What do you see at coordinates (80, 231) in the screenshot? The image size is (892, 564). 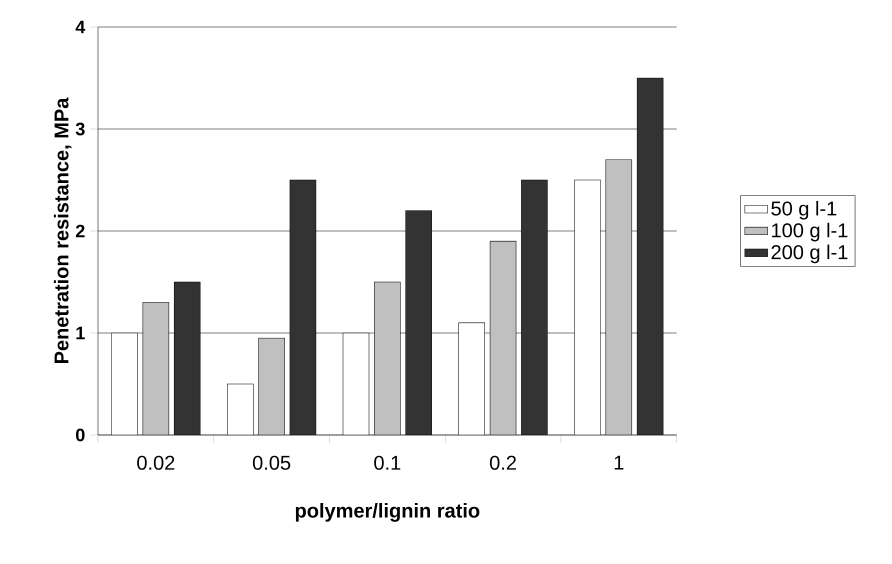 I see `y-tick-label: 2` at bounding box center [80, 231].